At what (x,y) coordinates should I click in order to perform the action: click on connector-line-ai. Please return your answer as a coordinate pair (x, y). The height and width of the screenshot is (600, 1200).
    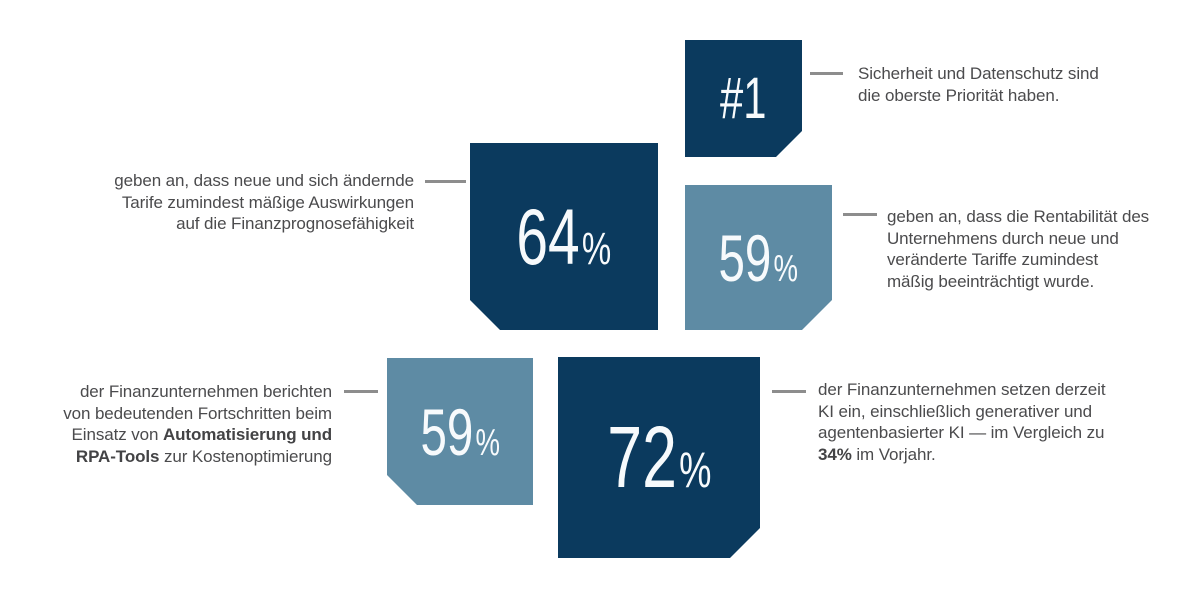
    Looking at the image, I should click on (789, 391).